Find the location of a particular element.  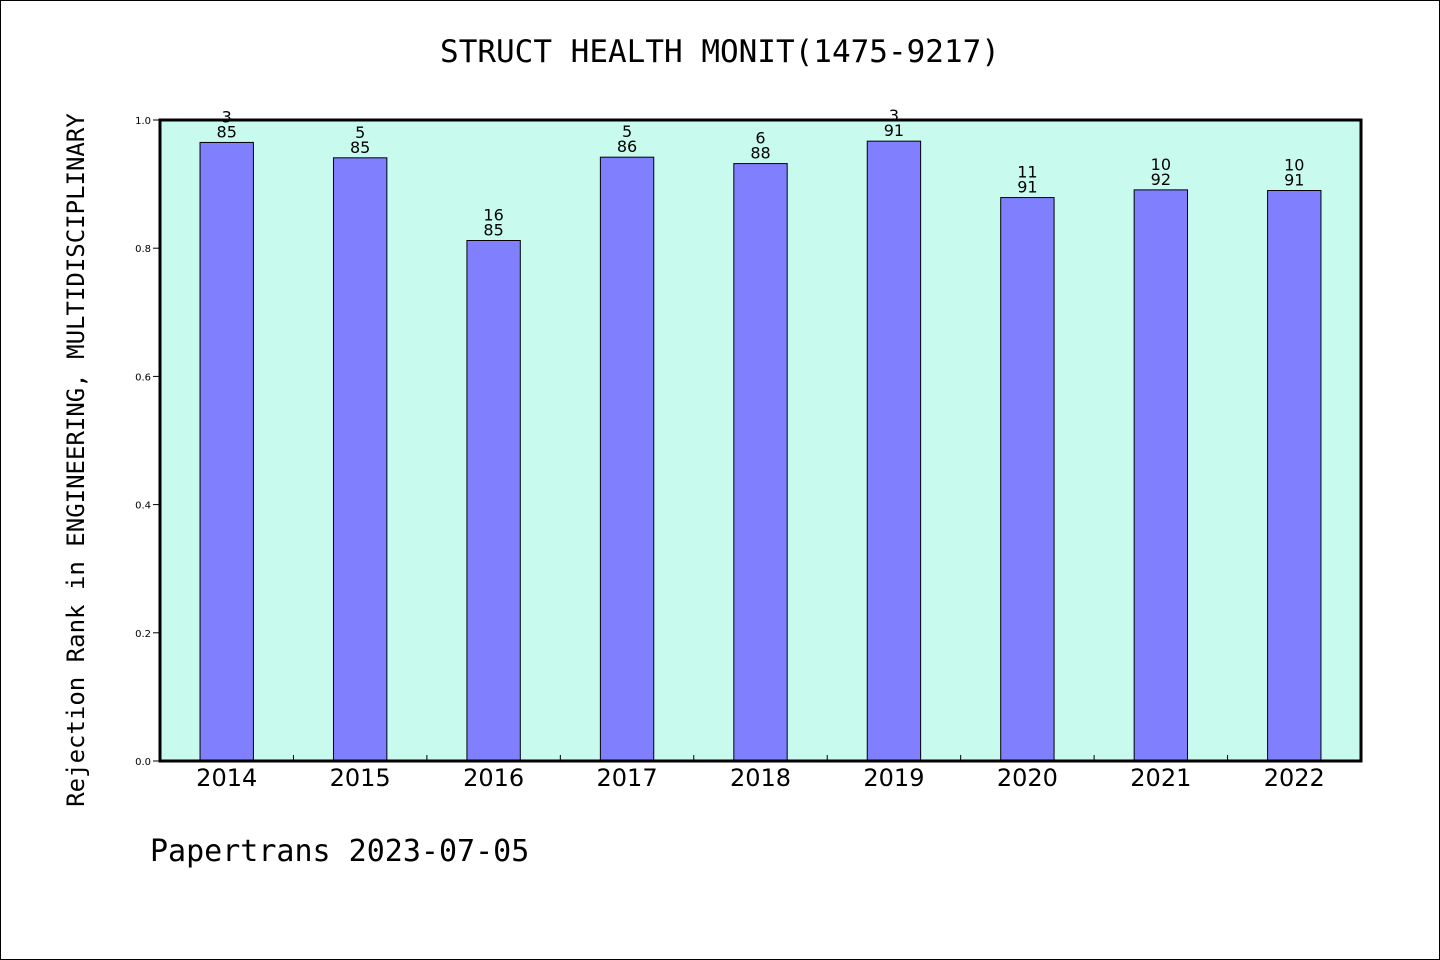

bar-total-label: 86 is located at coordinates (627, 146).